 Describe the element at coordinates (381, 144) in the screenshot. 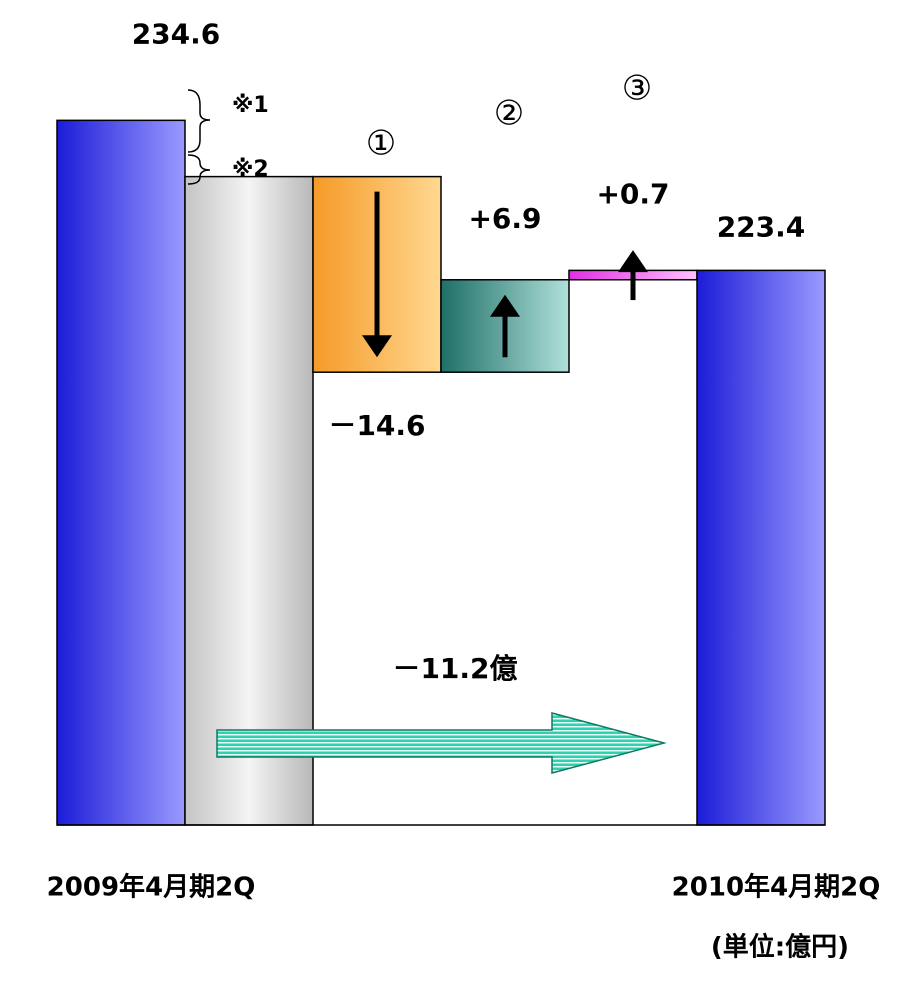

I see `step-label: ①` at that location.